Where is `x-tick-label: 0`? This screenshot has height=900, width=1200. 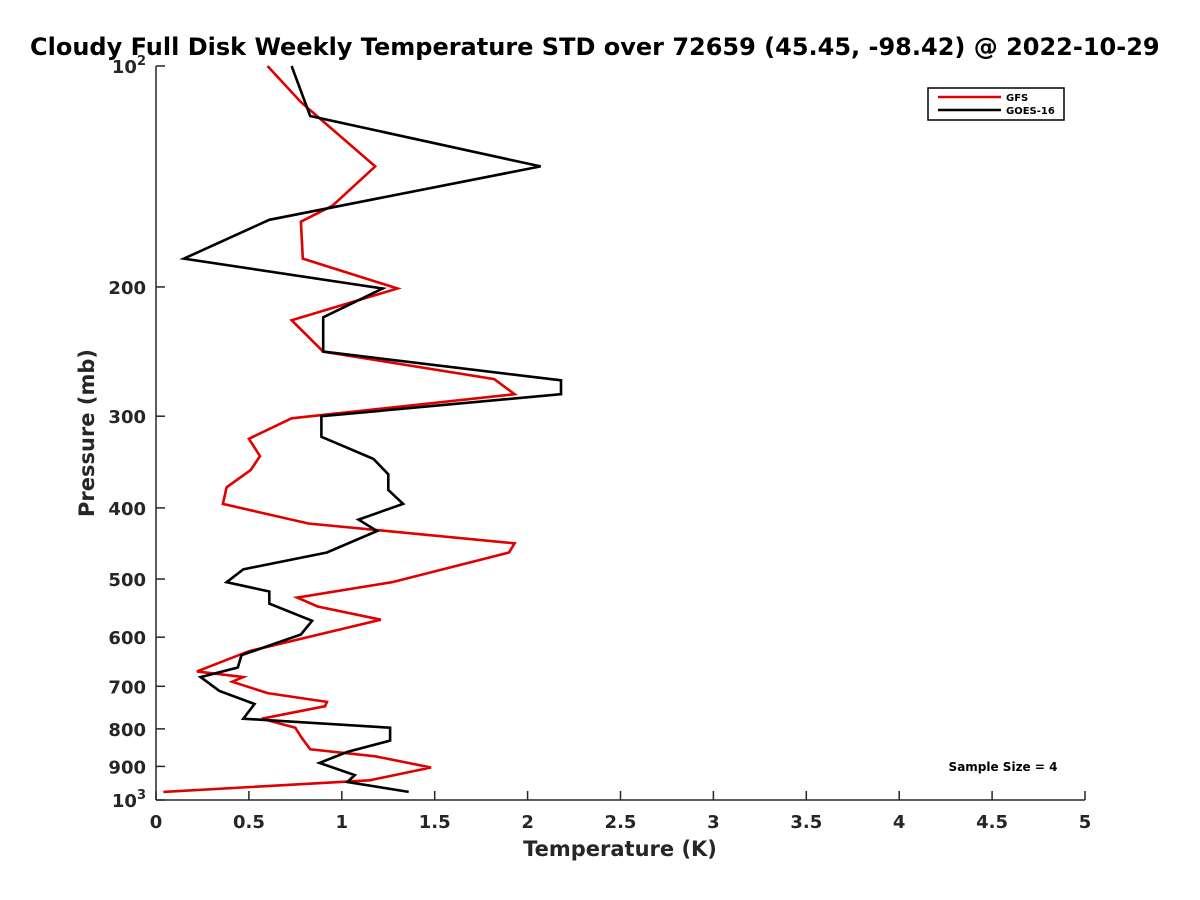 x-tick-label: 0 is located at coordinates (156, 822).